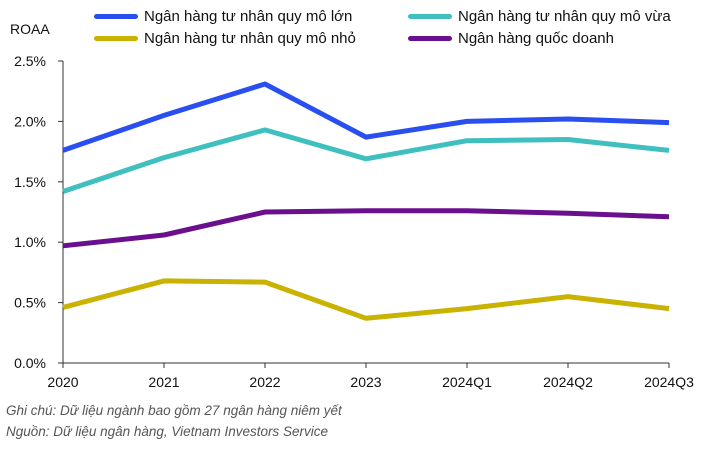  I want to click on legend-item-series-3: Ngân hàng tư nhân quy mô nhỏ, so click(225, 38).